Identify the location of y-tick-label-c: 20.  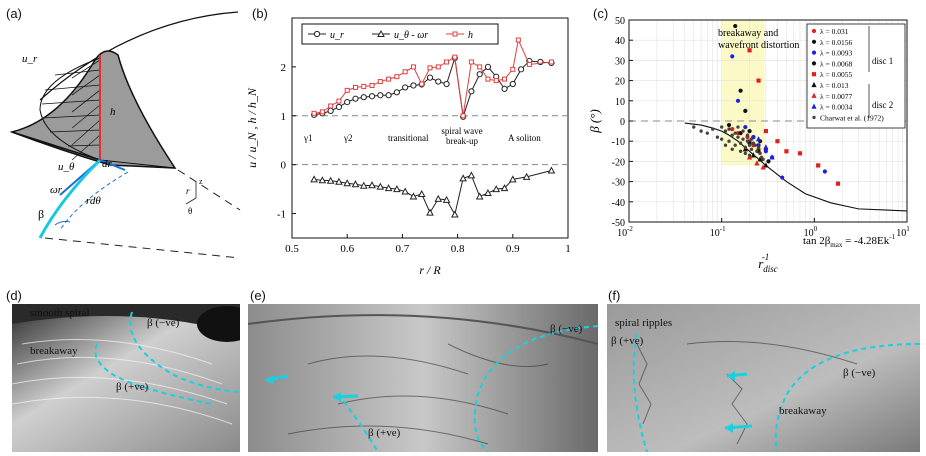
(620, 82).